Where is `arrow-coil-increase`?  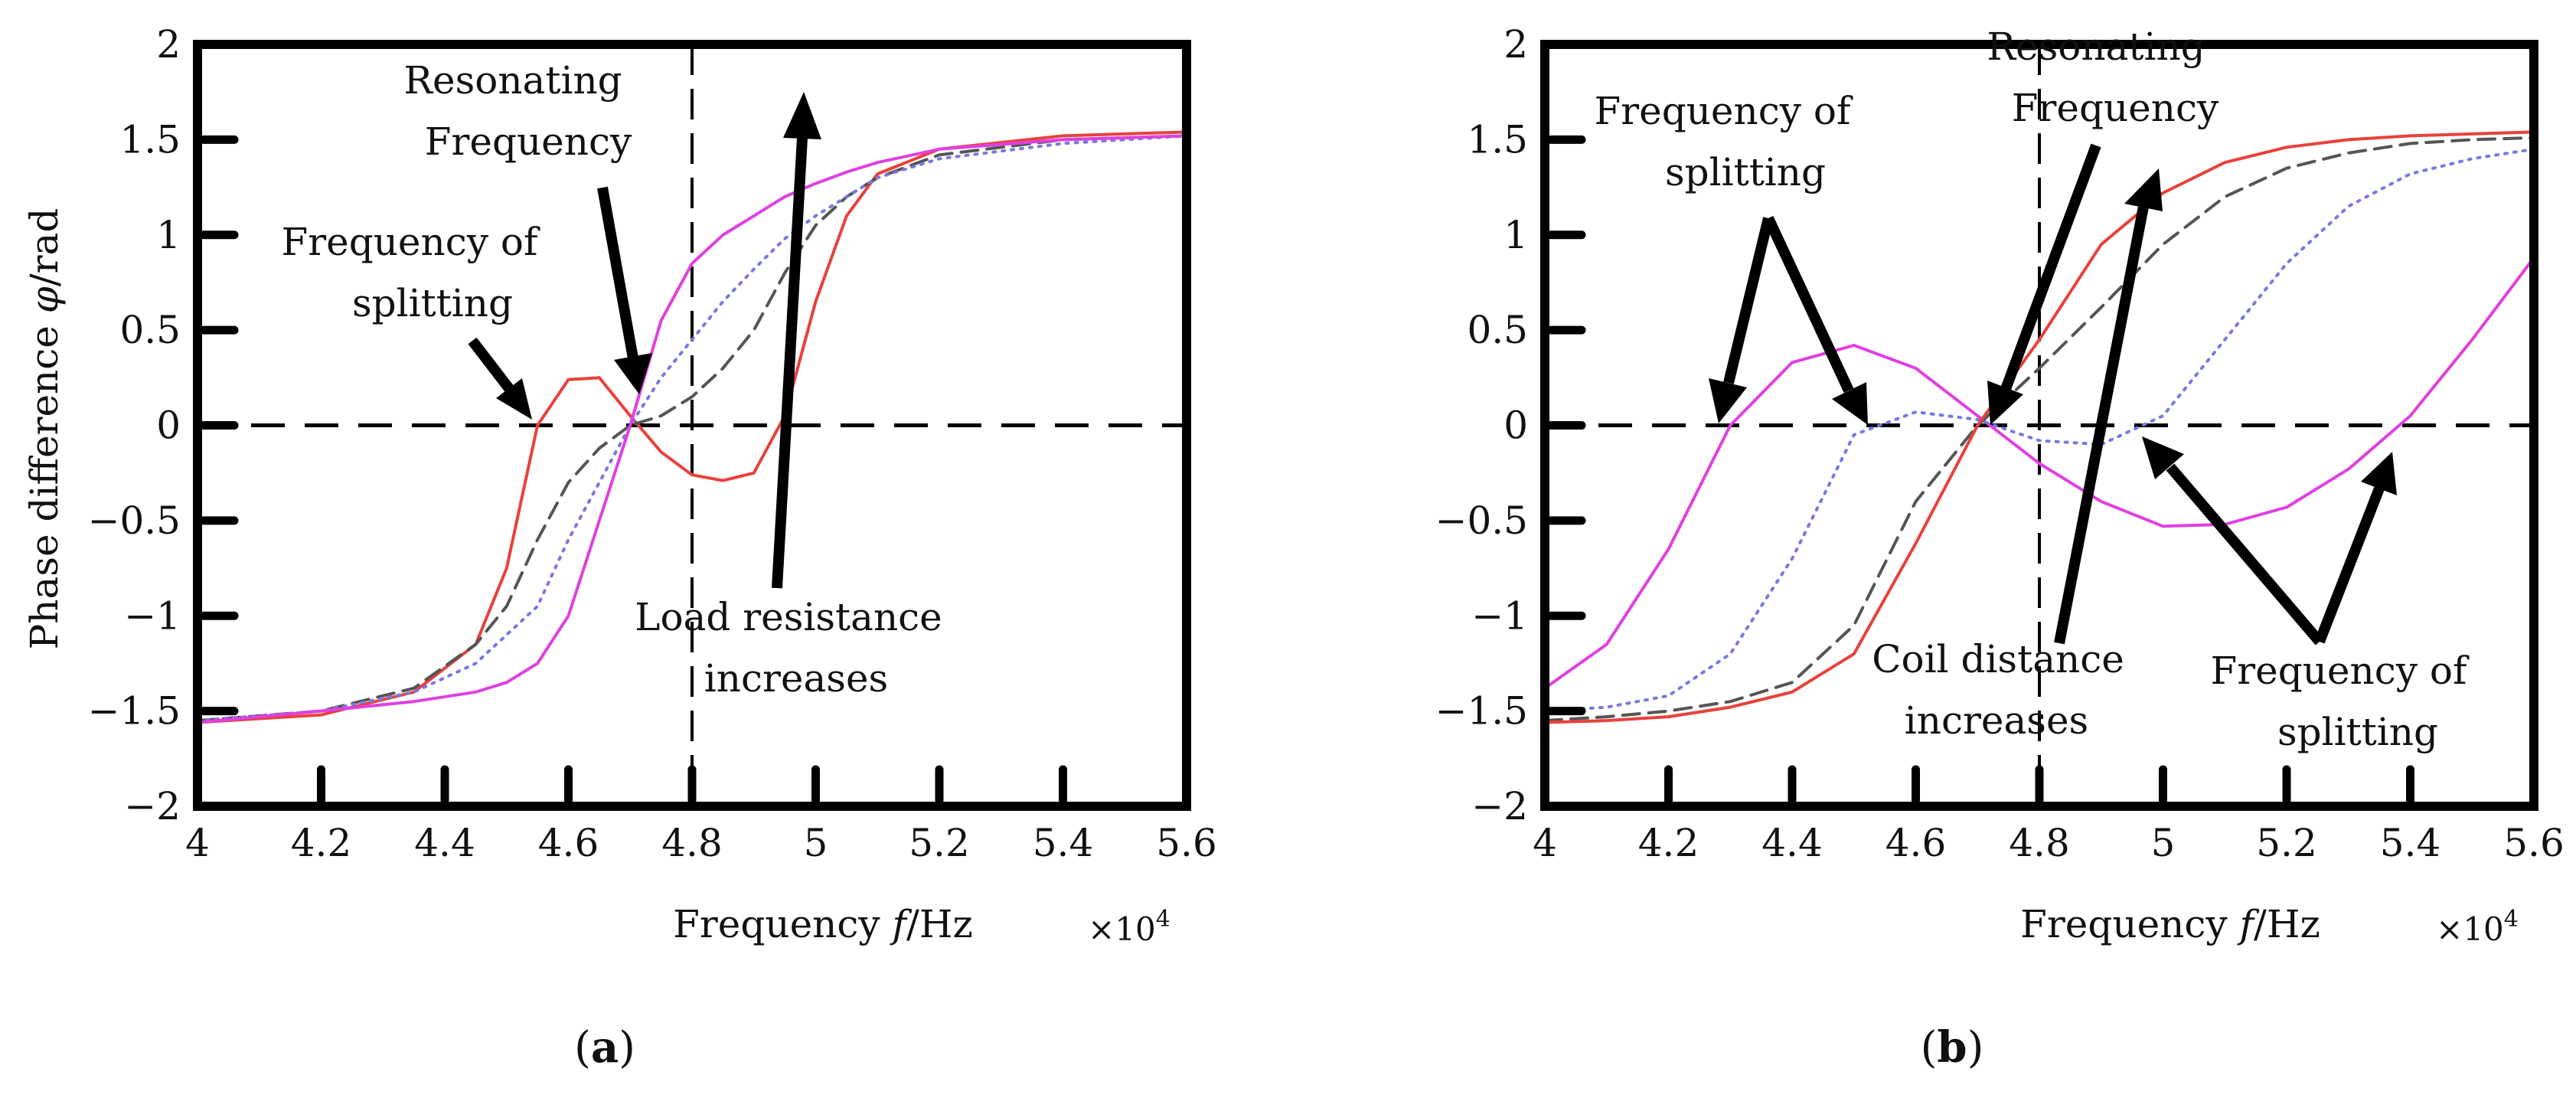 arrow-coil-increase is located at coordinates (2108, 407).